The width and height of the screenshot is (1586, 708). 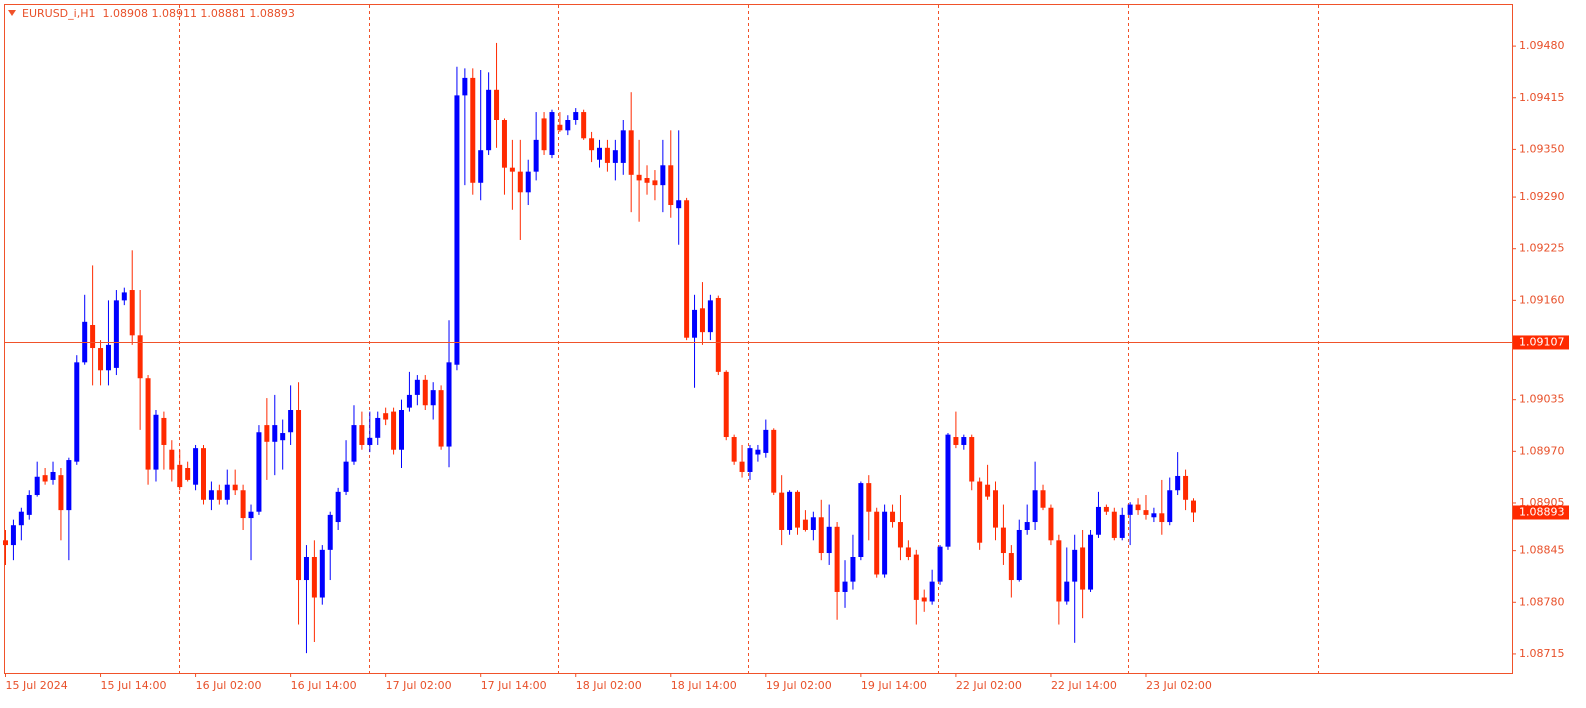 What do you see at coordinates (1179, 685) in the screenshot?
I see `x-tick-label: 23 Jul 02:00` at bounding box center [1179, 685].